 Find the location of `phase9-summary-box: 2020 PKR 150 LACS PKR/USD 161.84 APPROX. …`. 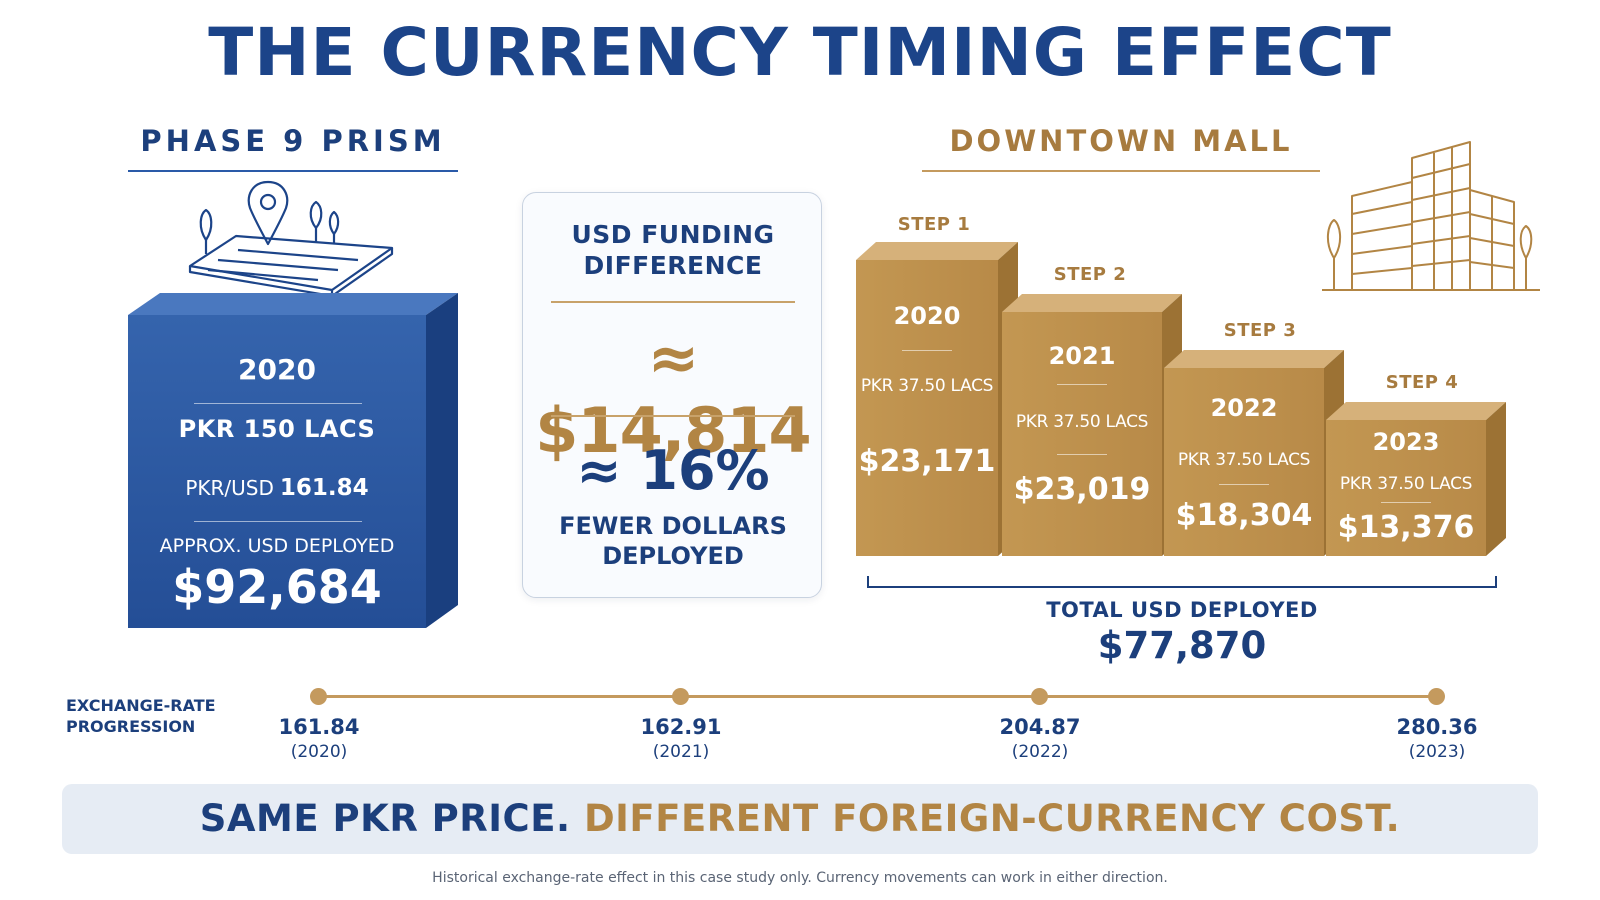

phase9-summary-box: 2020 PKR 150 LACS PKR/USD 161.84 APPROX. … is located at coordinates (293, 460).